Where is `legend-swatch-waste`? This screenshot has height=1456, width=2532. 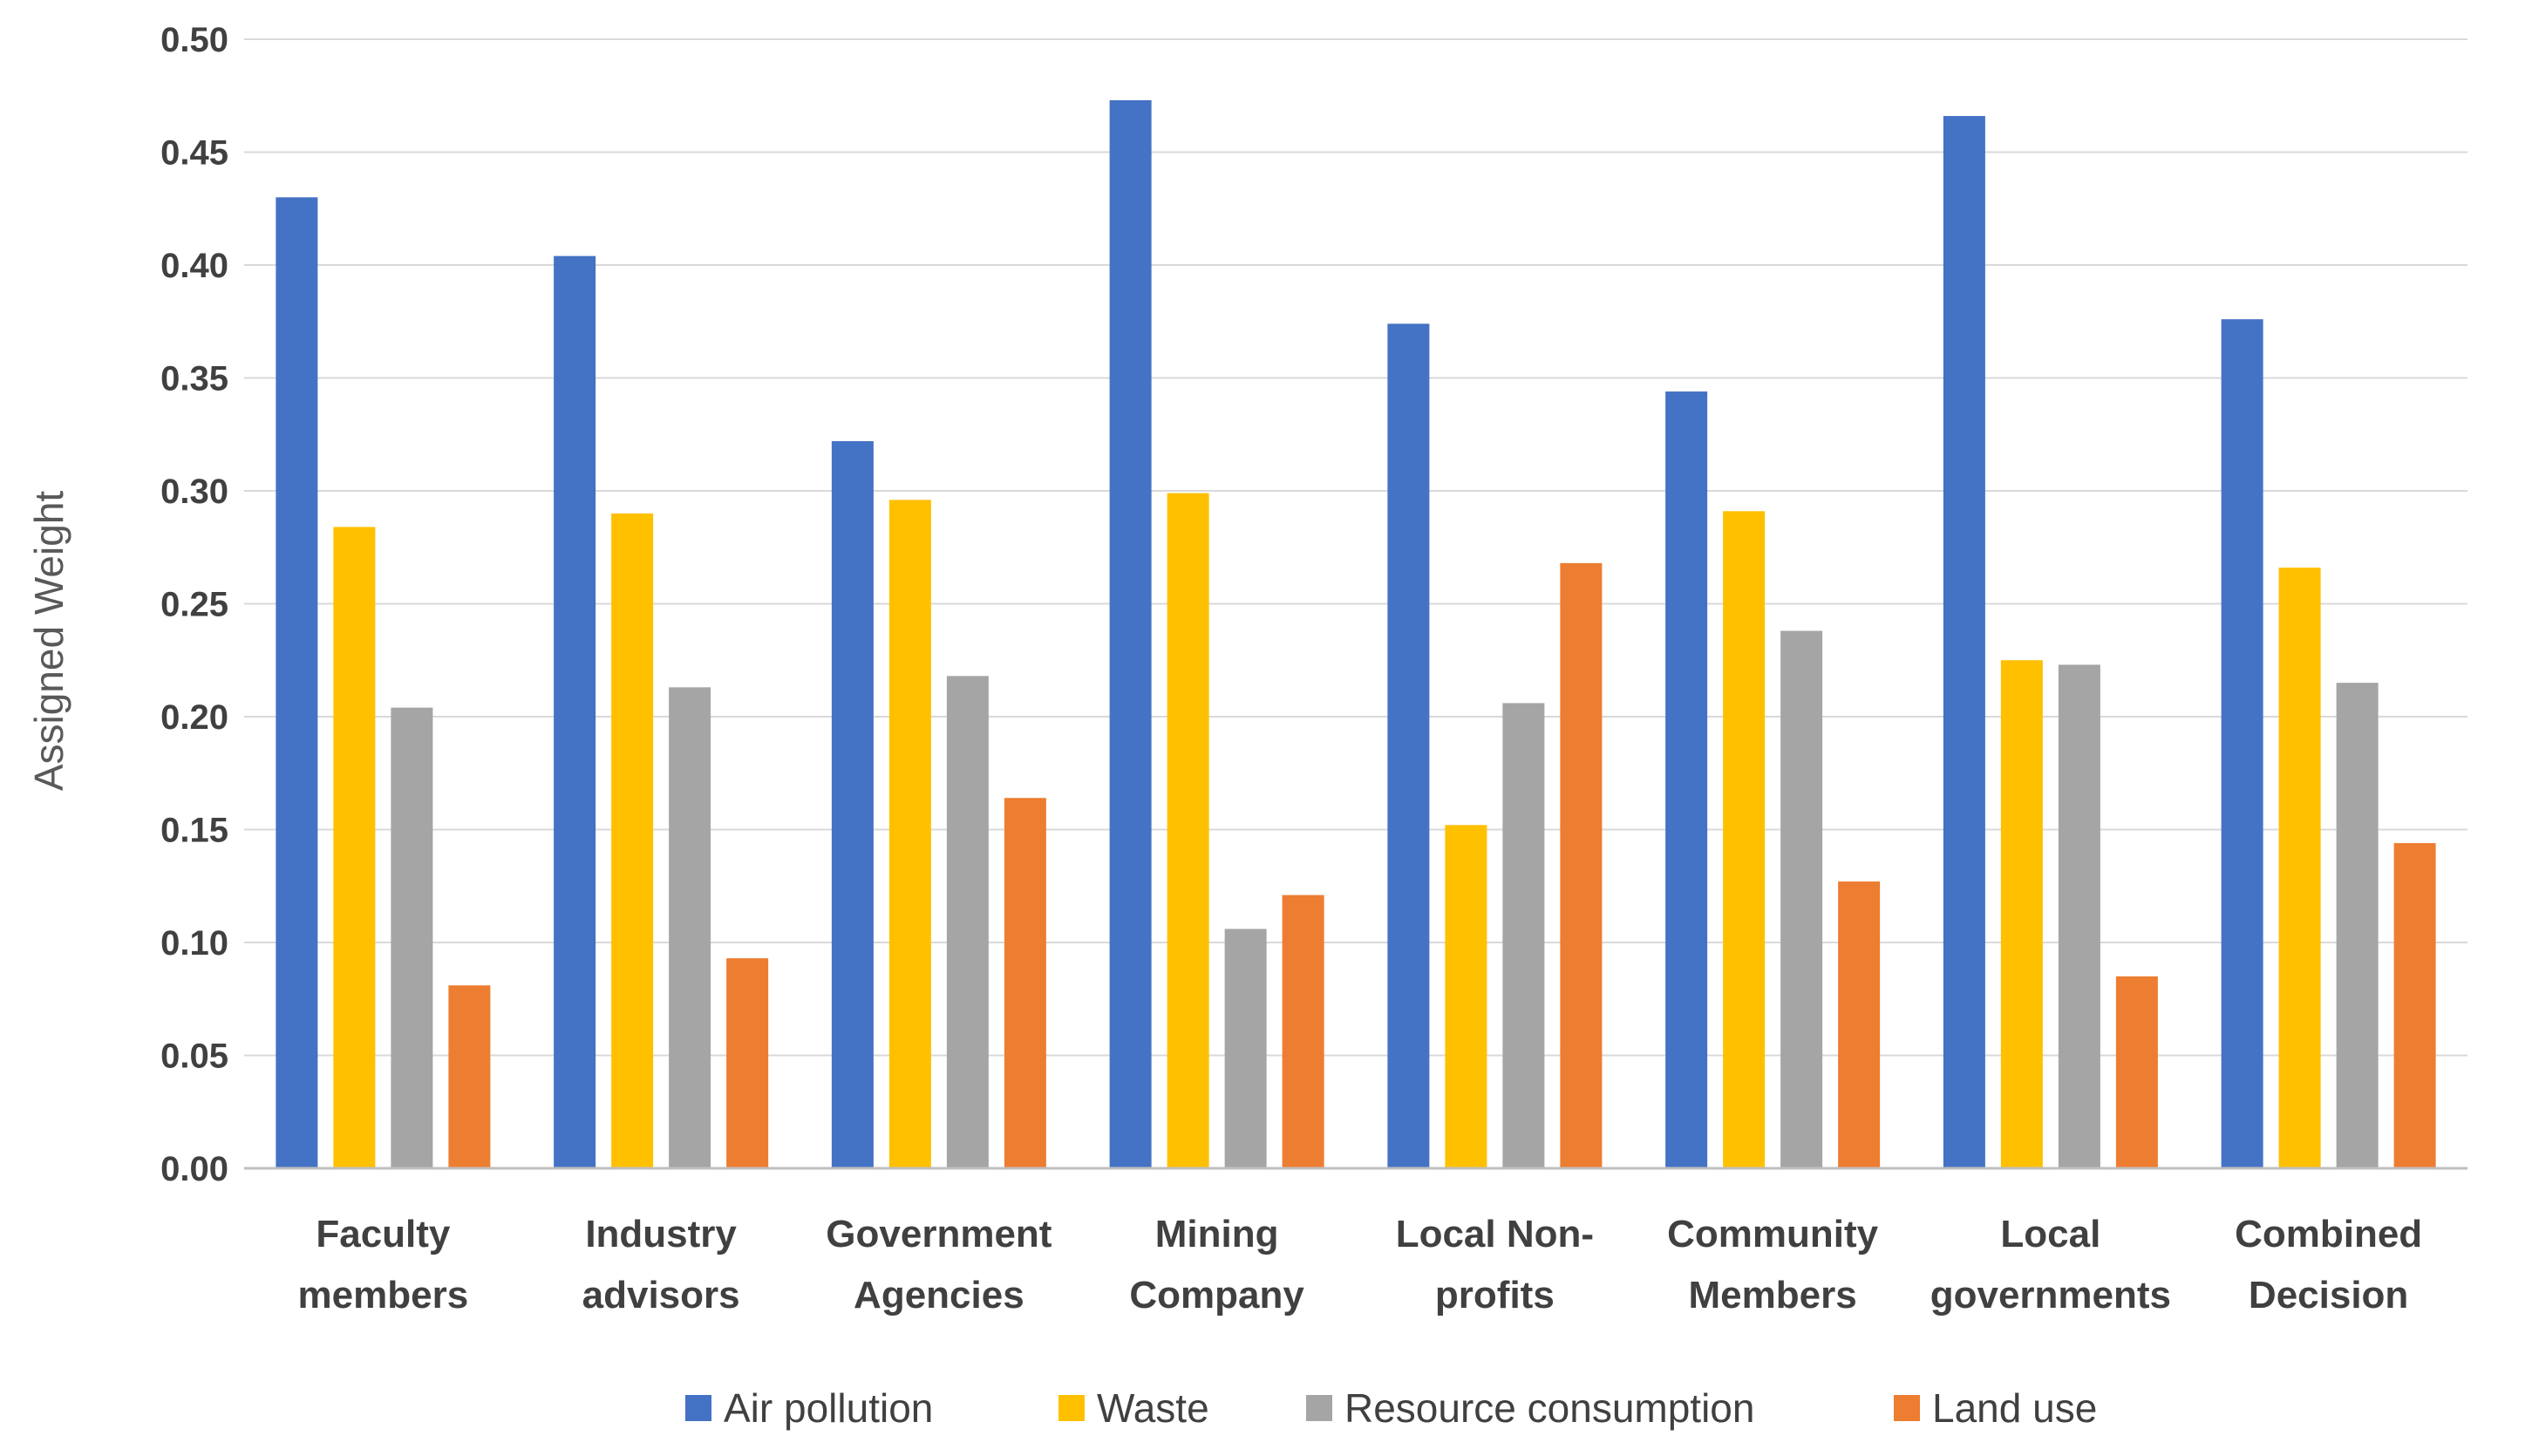
legend-swatch-waste is located at coordinates (1071, 1408).